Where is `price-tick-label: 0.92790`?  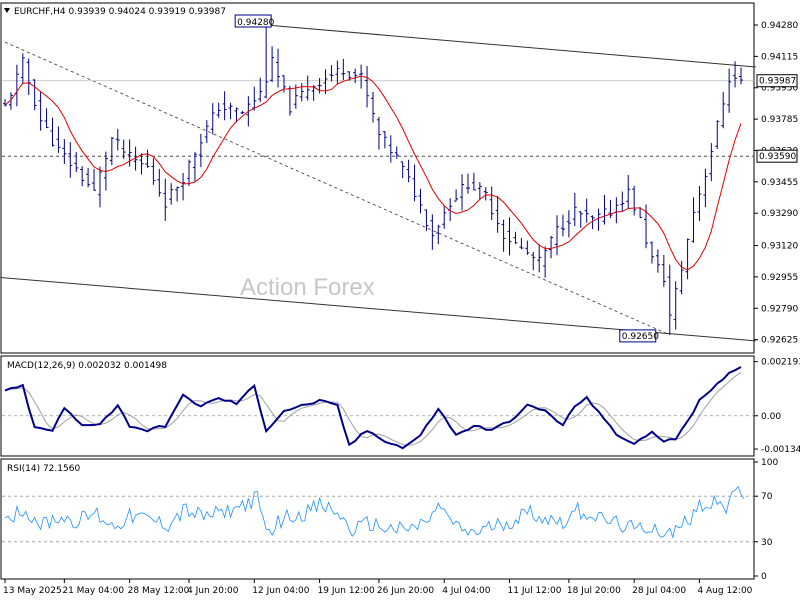 price-tick-label: 0.92790 is located at coordinates (779, 309).